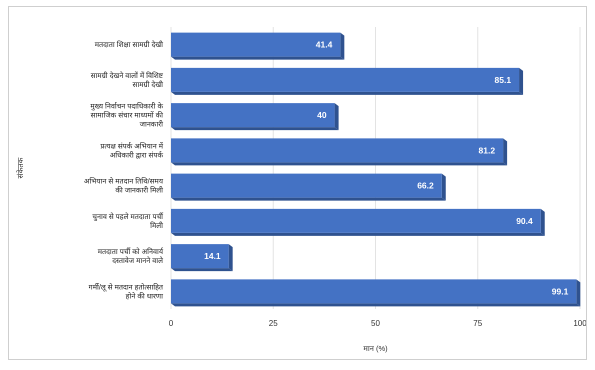 The width and height of the screenshot is (595, 370). Describe the element at coordinates (477, 323) in the screenshot. I see `x-tick-label: 75` at that location.